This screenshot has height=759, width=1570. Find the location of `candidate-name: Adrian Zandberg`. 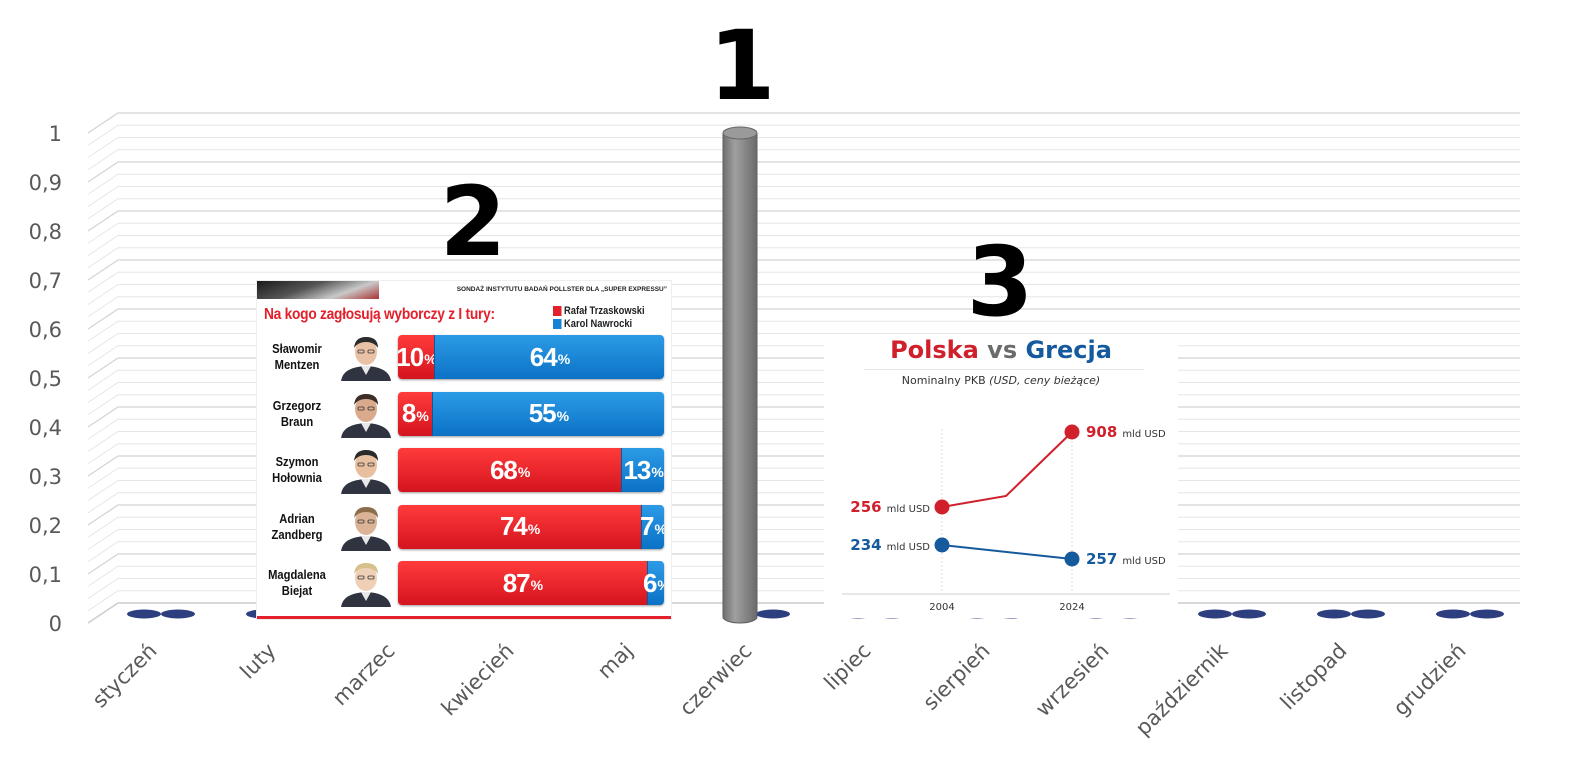

candidate-name: Adrian Zandberg is located at coordinates (297, 527).